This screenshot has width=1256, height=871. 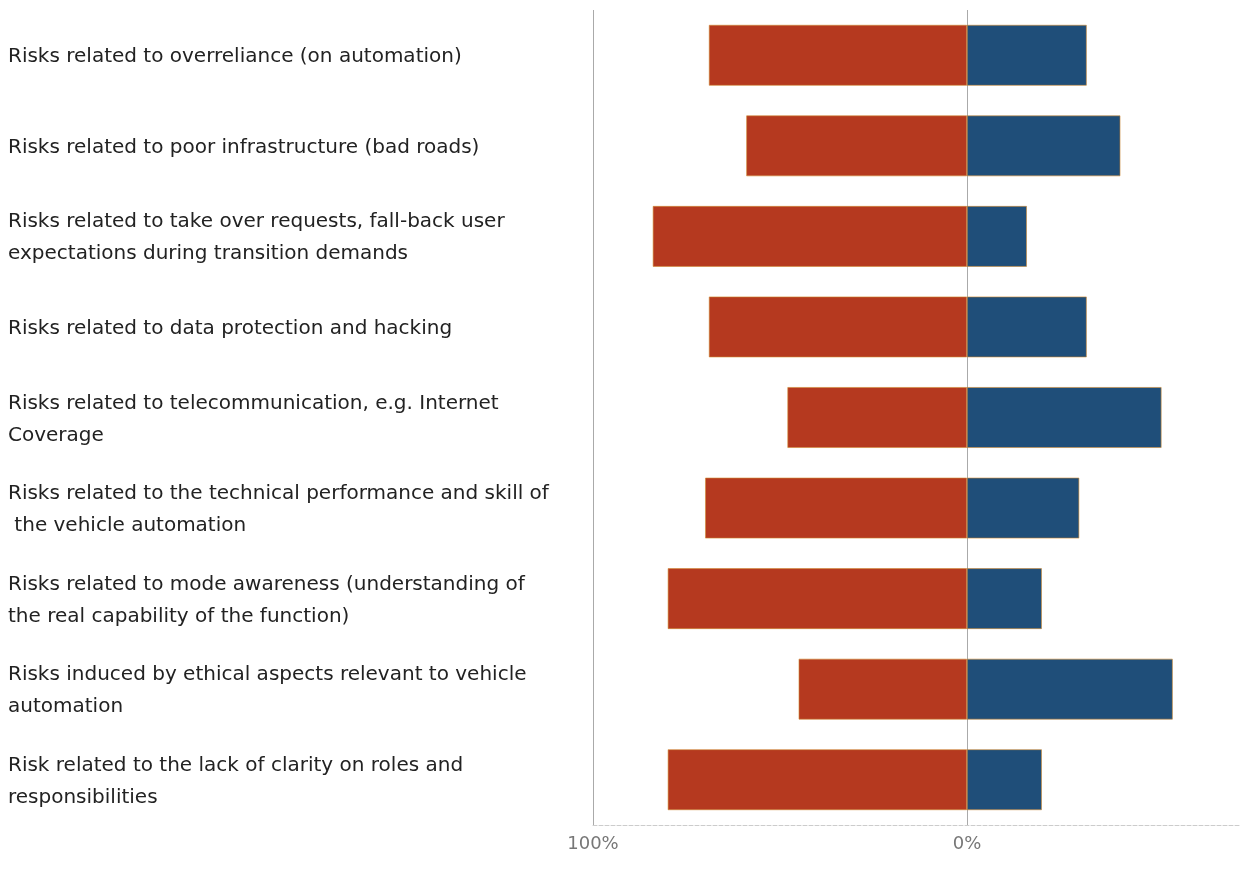 What do you see at coordinates (270, 689) in the screenshot?
I see `y-tick-label: Risks induced by ethical aspects relevant to vehicle automation` at bounding box center [270, 689].